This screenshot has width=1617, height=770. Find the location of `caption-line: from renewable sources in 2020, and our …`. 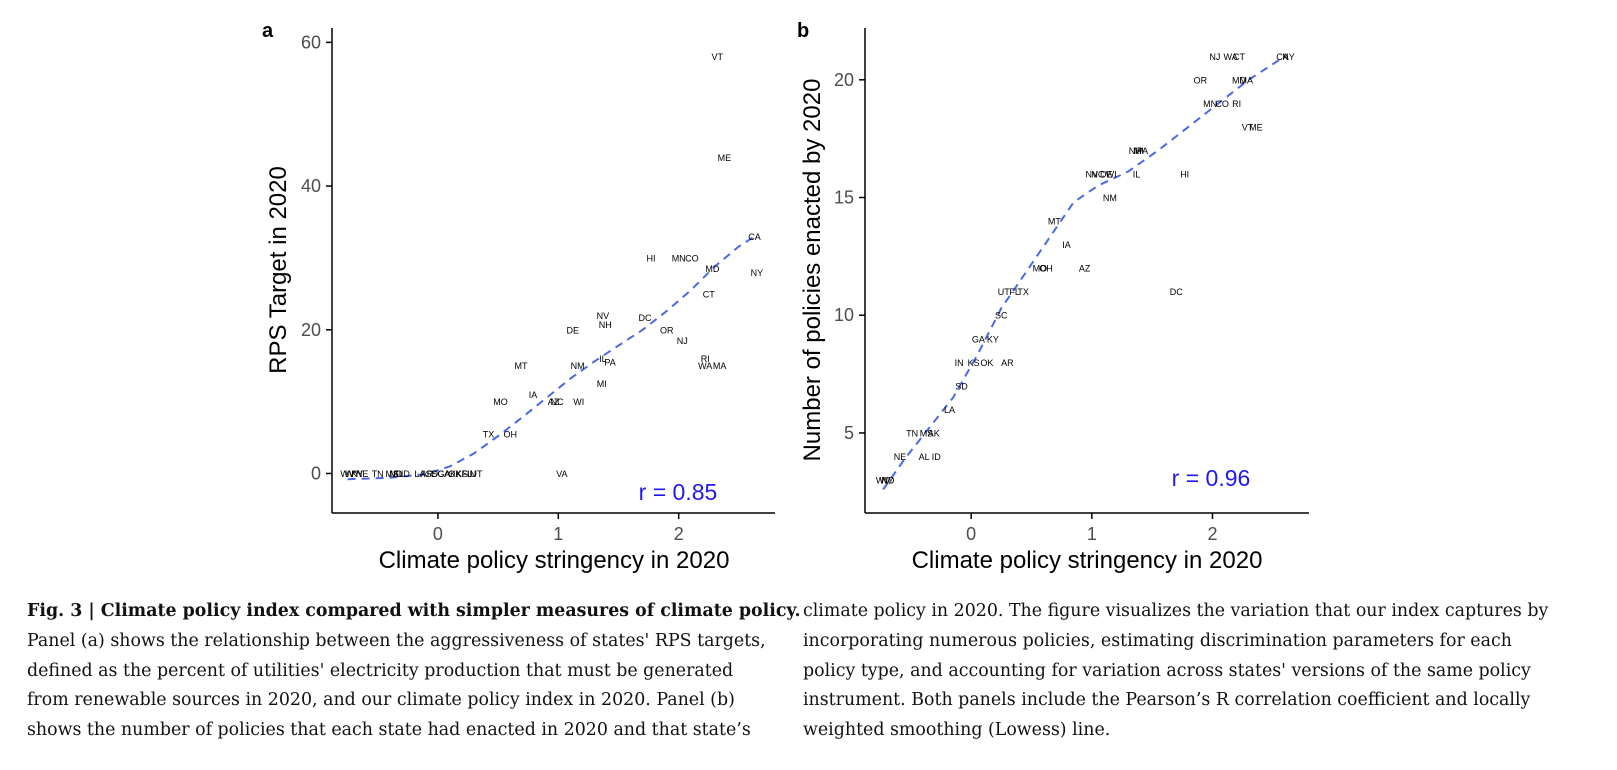

caption-line: from renewable sources in 2020, and our … is located at coordinates (381, 700).